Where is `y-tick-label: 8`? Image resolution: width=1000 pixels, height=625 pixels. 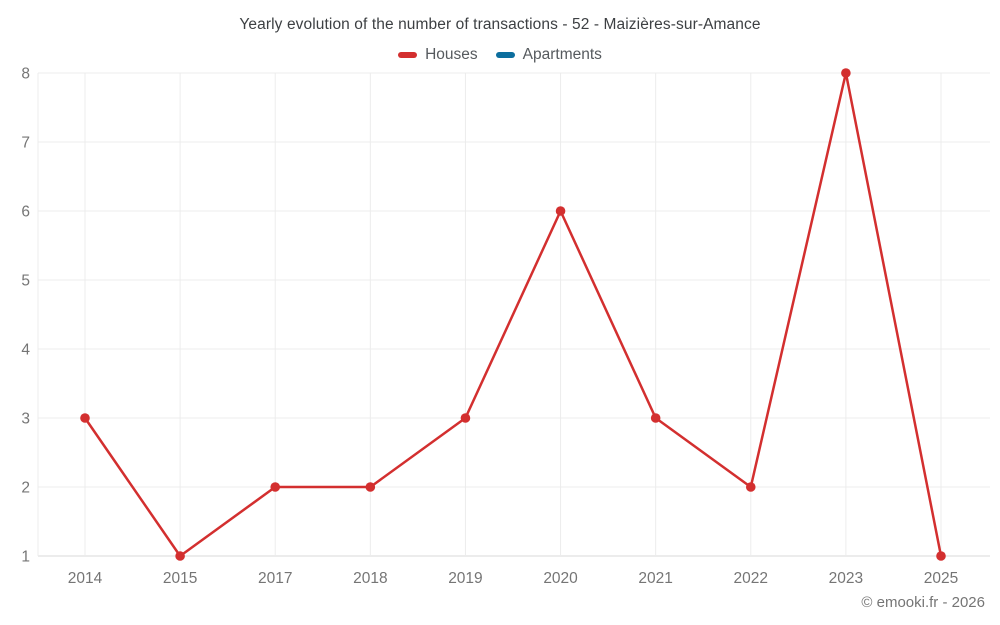 y-tick-label: 8 is located at coordinates (25, 74).